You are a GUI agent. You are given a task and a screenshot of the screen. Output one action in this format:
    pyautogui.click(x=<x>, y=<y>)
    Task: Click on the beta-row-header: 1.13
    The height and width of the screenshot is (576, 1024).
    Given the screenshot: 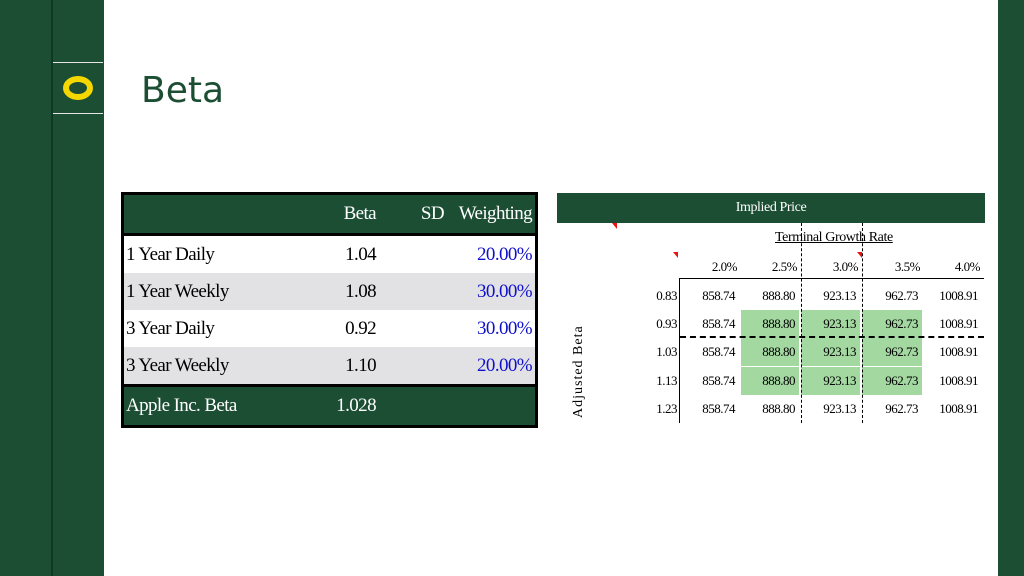 What is the action you would take?
    pyautogui.click(x=666, y=380)
    